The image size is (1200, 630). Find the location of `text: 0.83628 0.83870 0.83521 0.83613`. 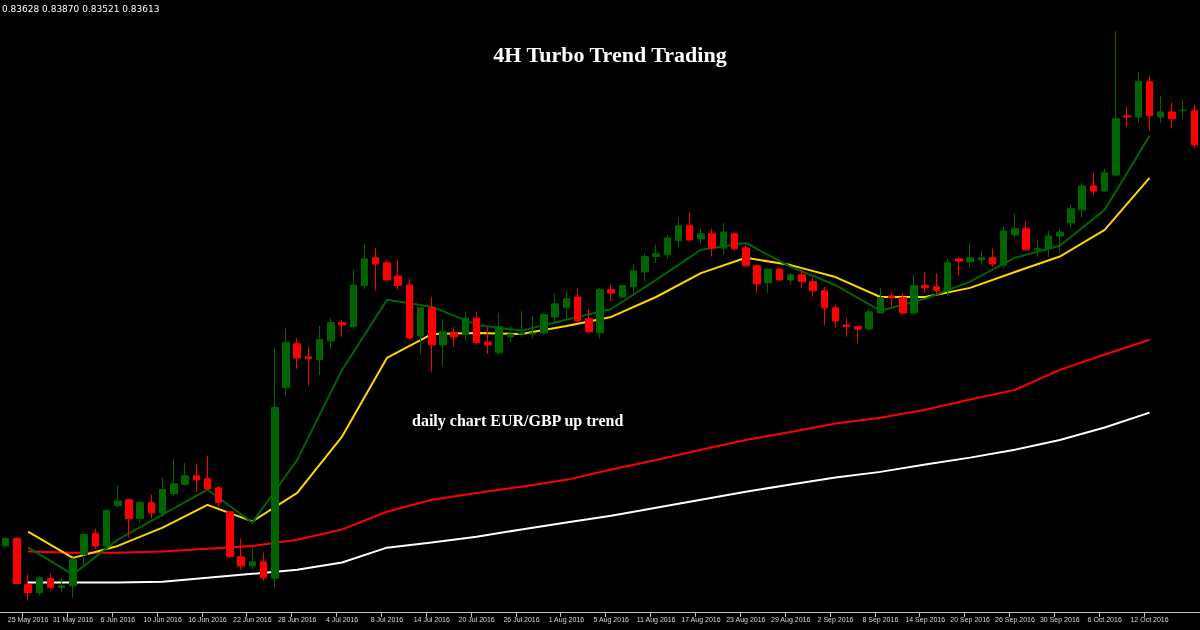

text: 0.83628 0.83870 0.83521 0.83613 is located at coordinates (81, 8).